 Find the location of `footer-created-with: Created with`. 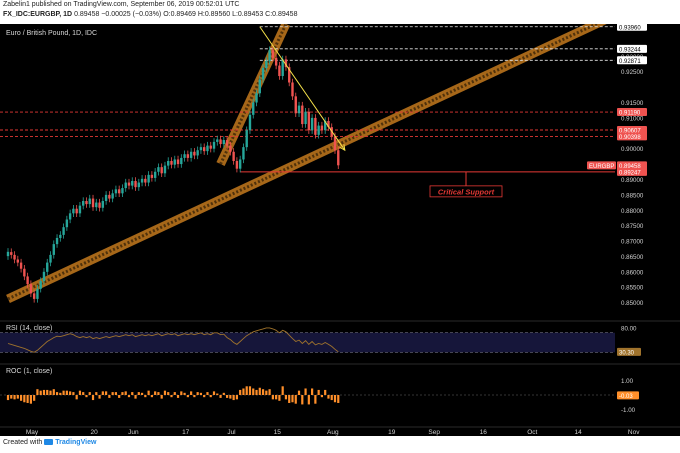

footer-created-with: Created with is located at coordinates (23, 442).